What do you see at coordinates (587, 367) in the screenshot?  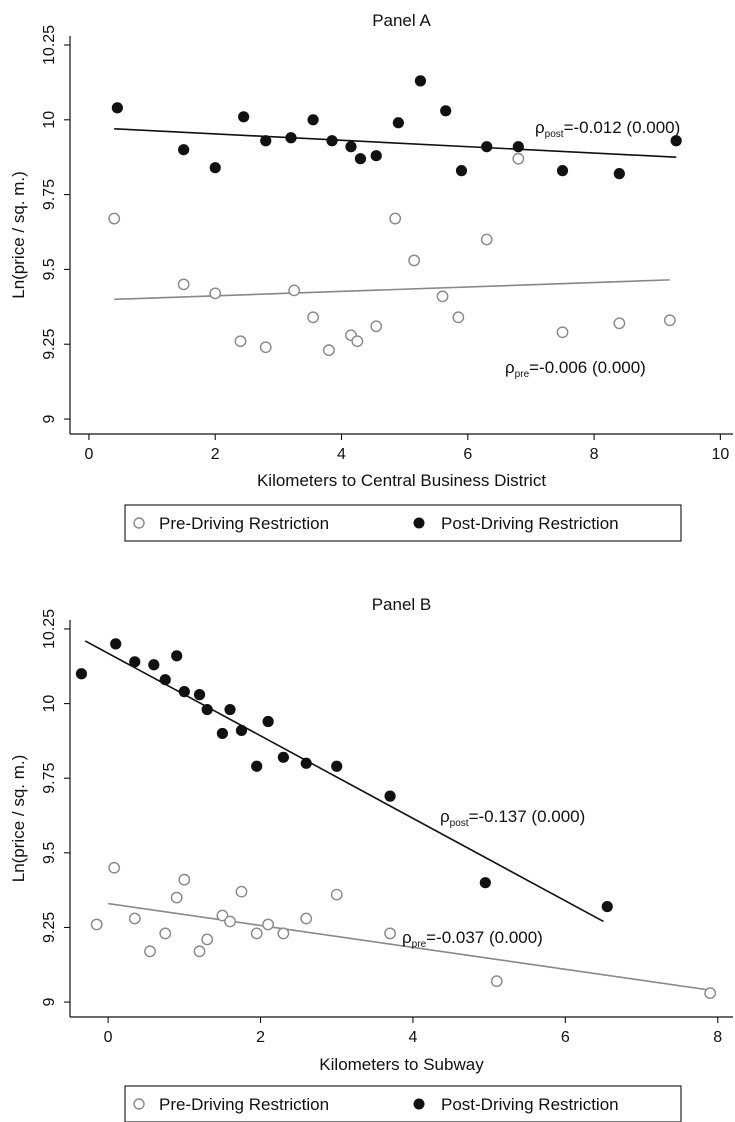 I see `rho-value: =-0.006 (0.000)` at bounding box center [587, 367].